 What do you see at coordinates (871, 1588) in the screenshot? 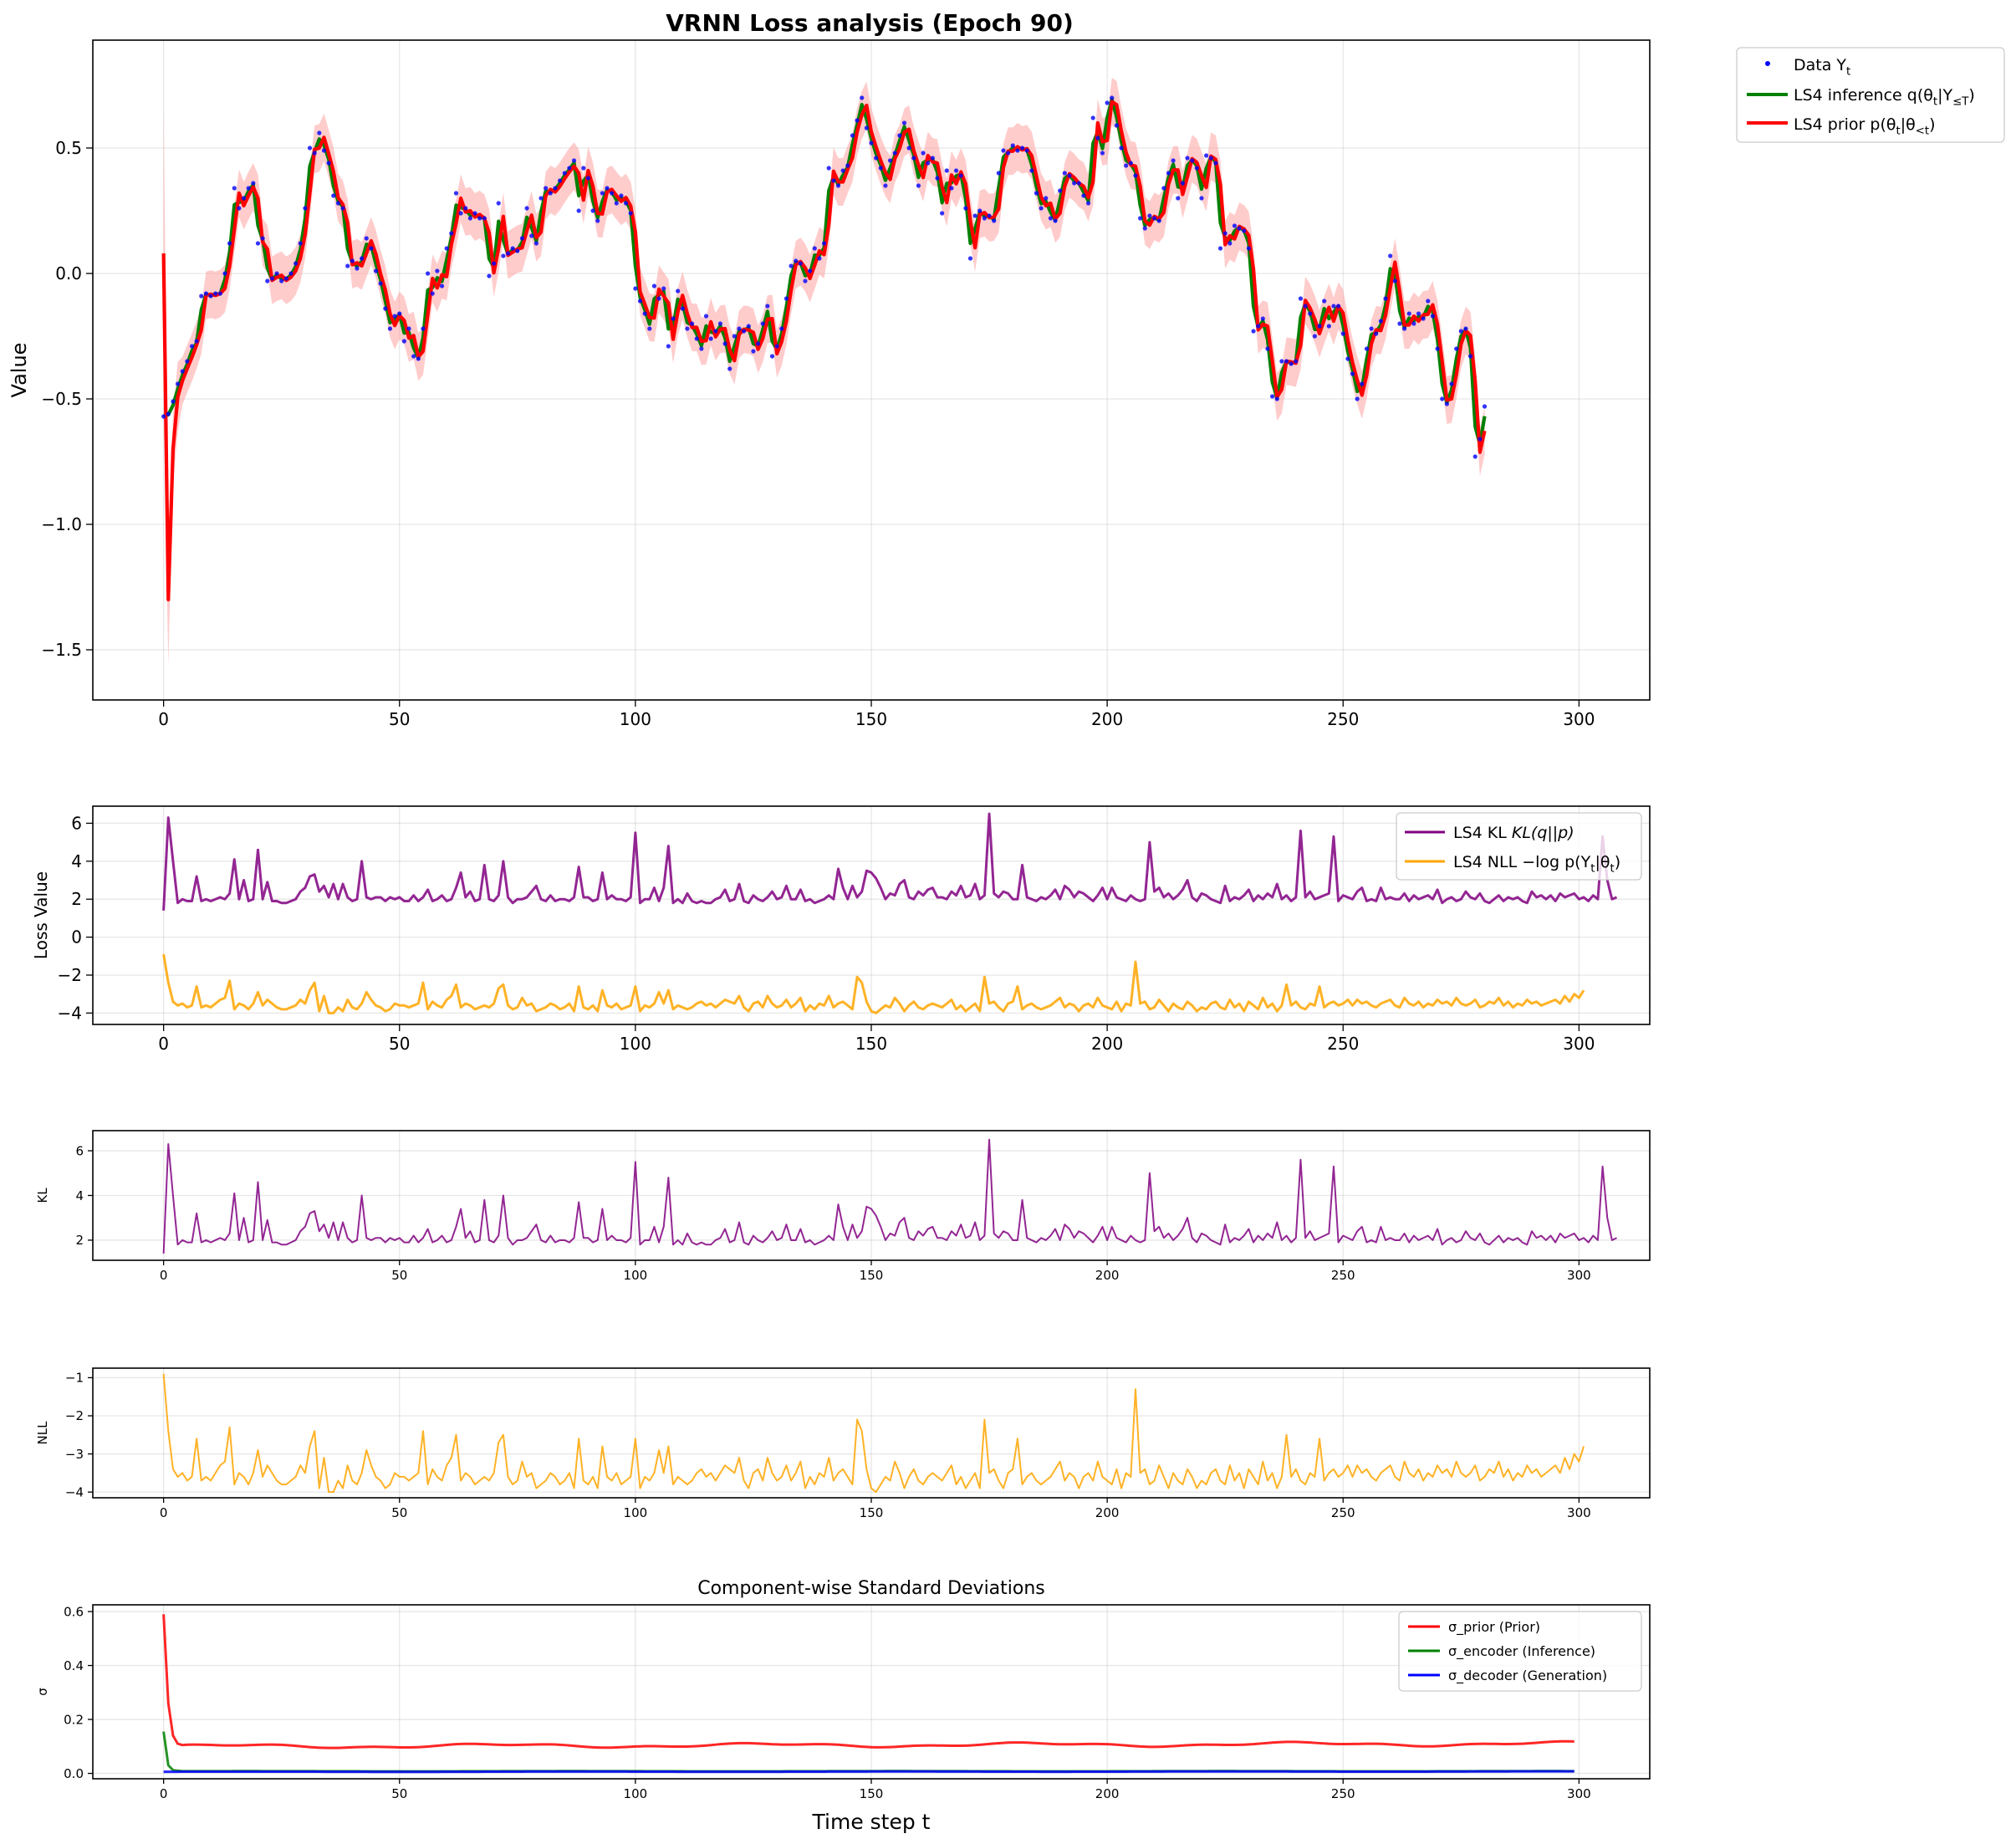
I see `panel-title: Component-wise Standard Deviations` at bounding box center [871, 1588].